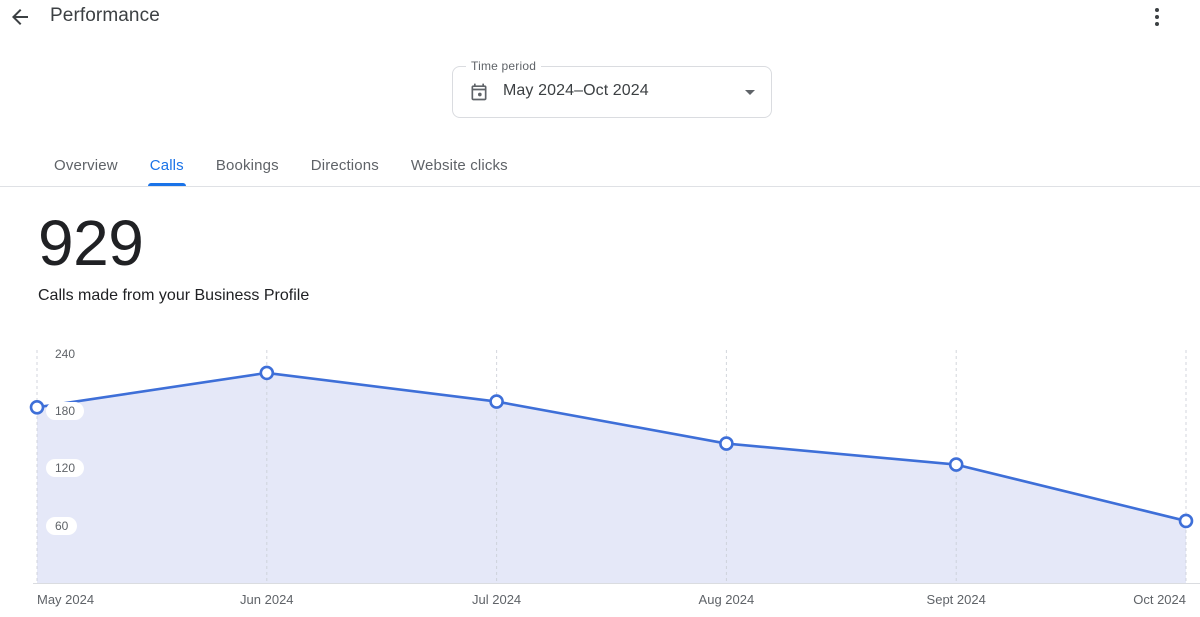 The height and width of the screenshot is (617, 1200). What do you see at coordinates (65, 411) in the screenshot?
I see `y-axis-label: 180` at bounding box center [65, 411].